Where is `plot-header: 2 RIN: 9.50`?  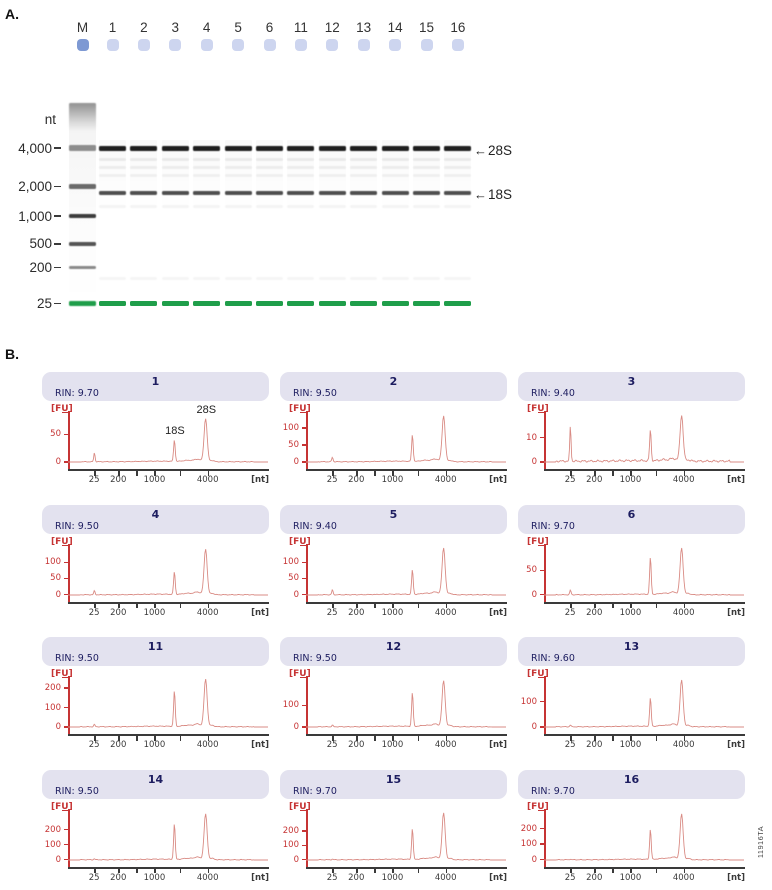
plot-header: 2 RIN: 9.50 is located at coordinates (393, 386).